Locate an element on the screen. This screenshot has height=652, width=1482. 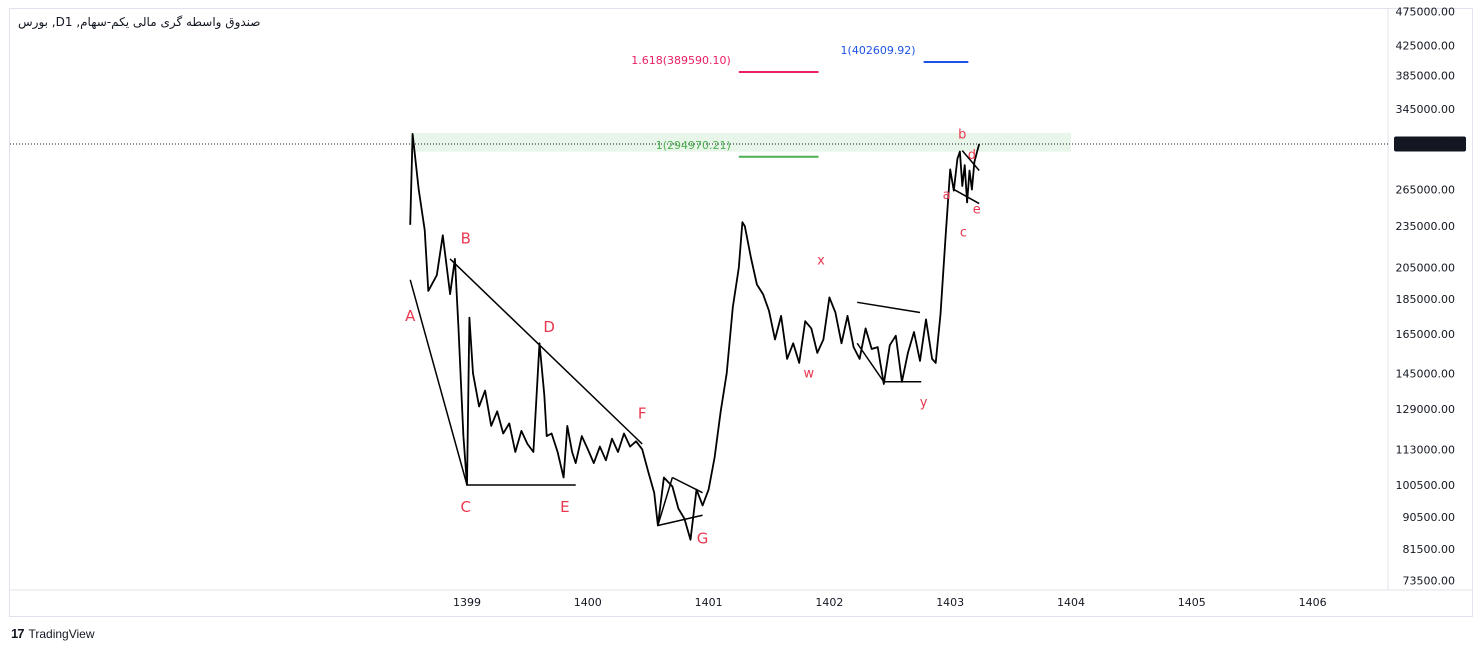
y-tick-label: 185000.00 is located at coordinates (1426, 299).